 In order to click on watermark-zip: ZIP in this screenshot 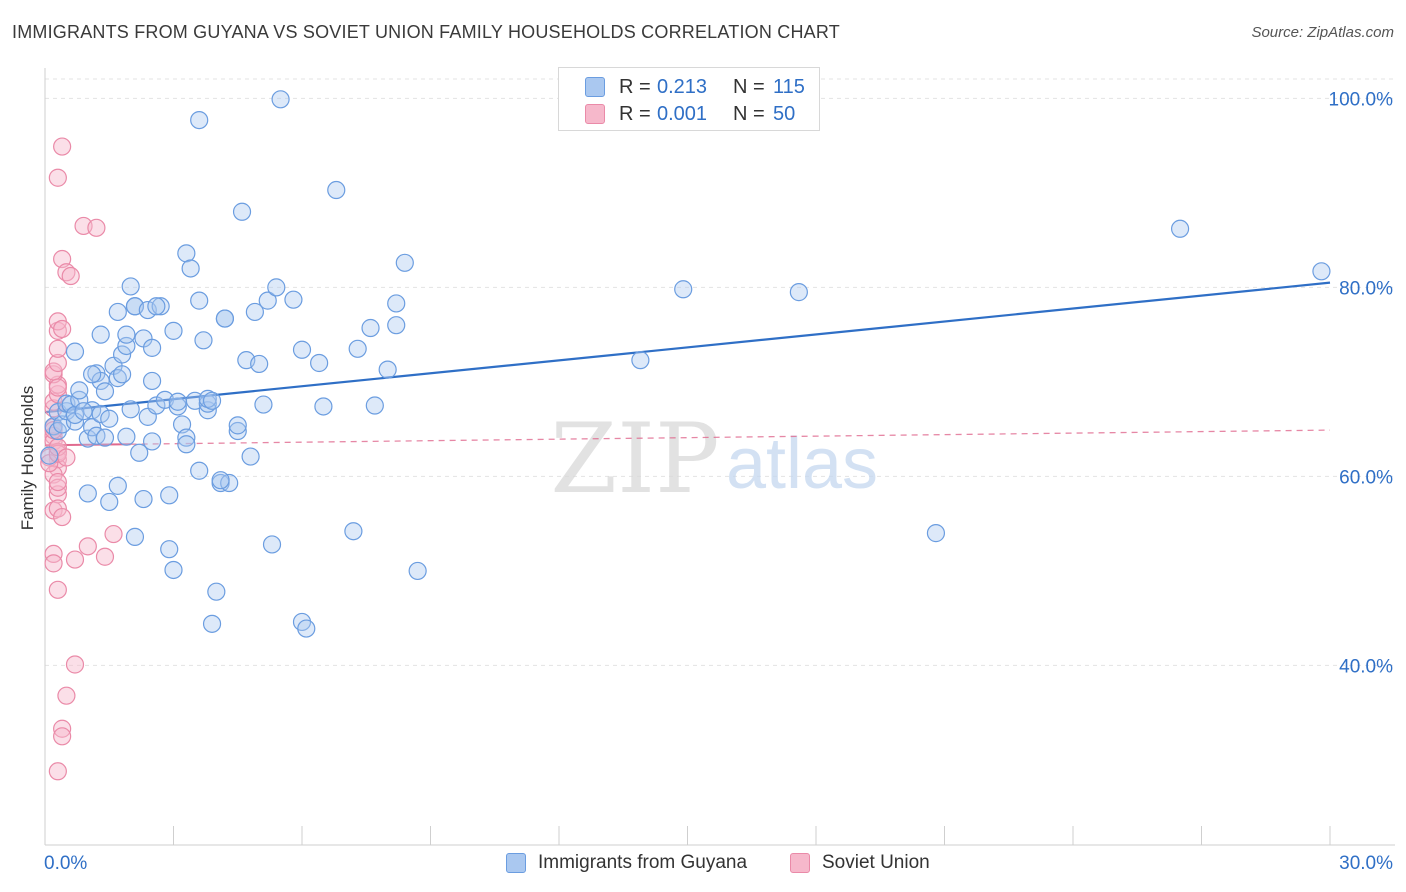, I will do `click(634, 459)`.